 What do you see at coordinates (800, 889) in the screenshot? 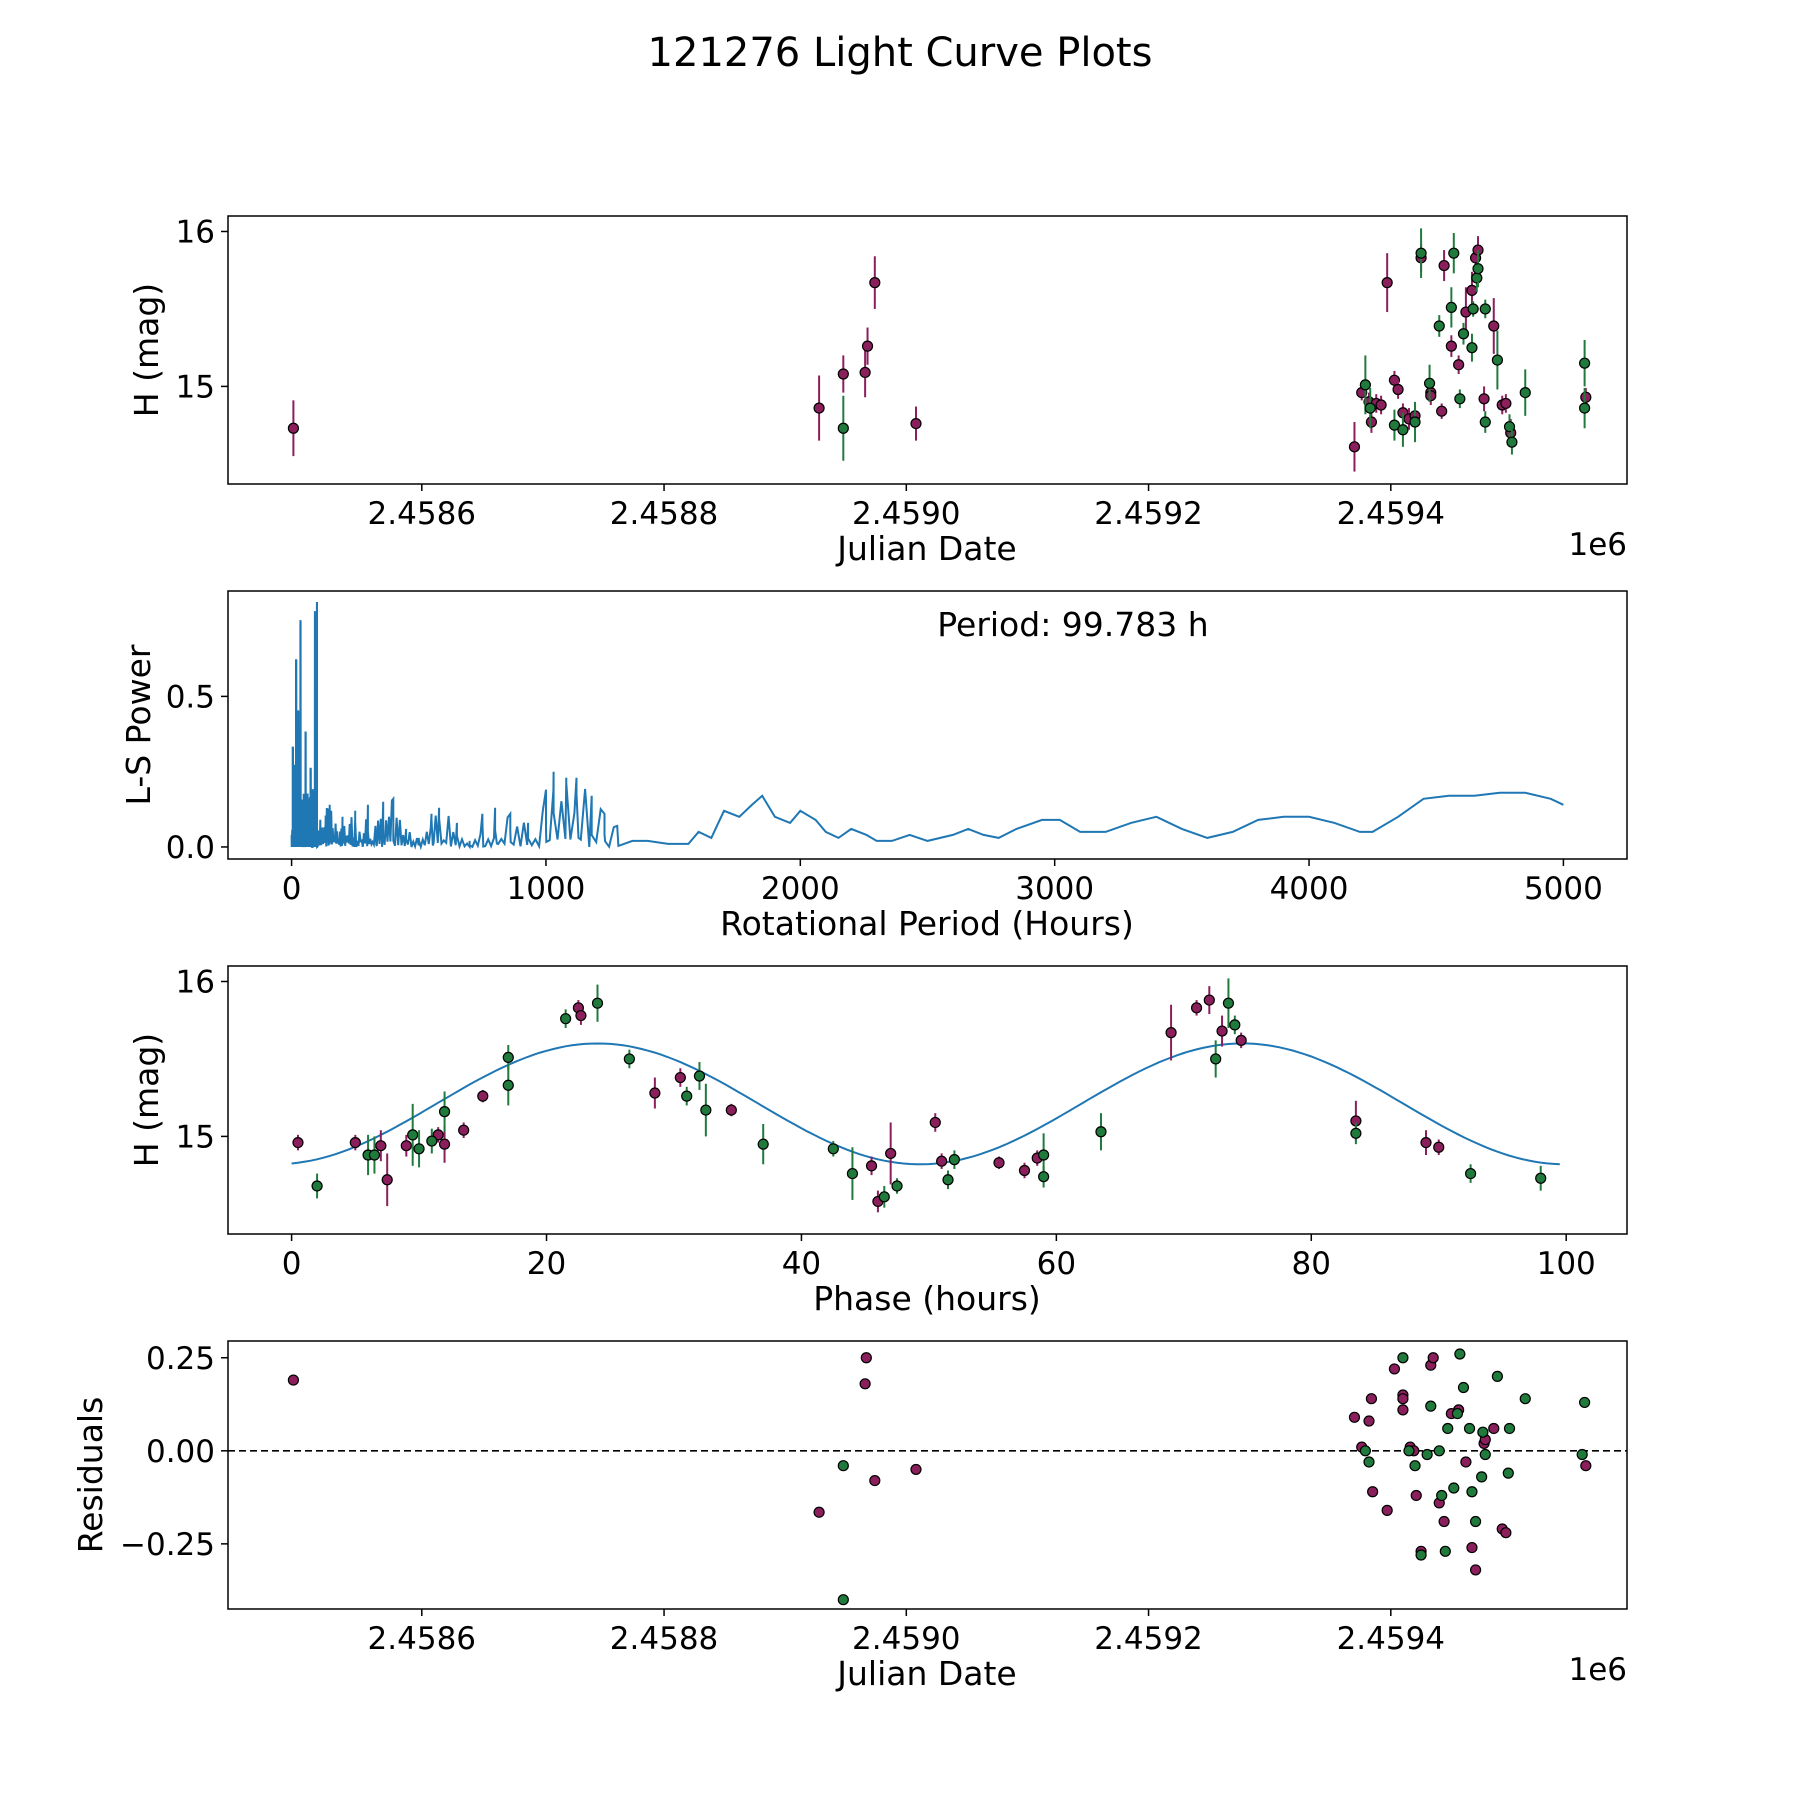
I see `x-tick-label: 2000` at bounding box center [800, 889].